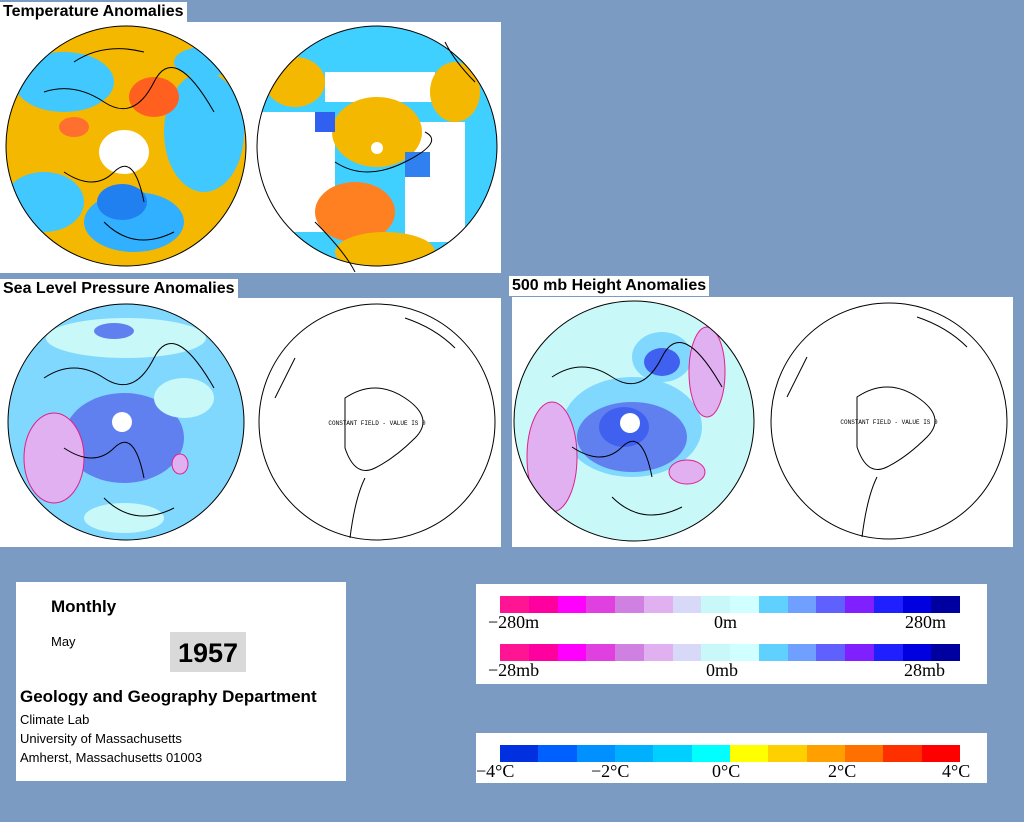 This screenshot has height=822, width=1024. What do you see at coordinates (84, 606) in the screenshot?
I see `period-mode: Monthly` at bounding box center [84, 606].